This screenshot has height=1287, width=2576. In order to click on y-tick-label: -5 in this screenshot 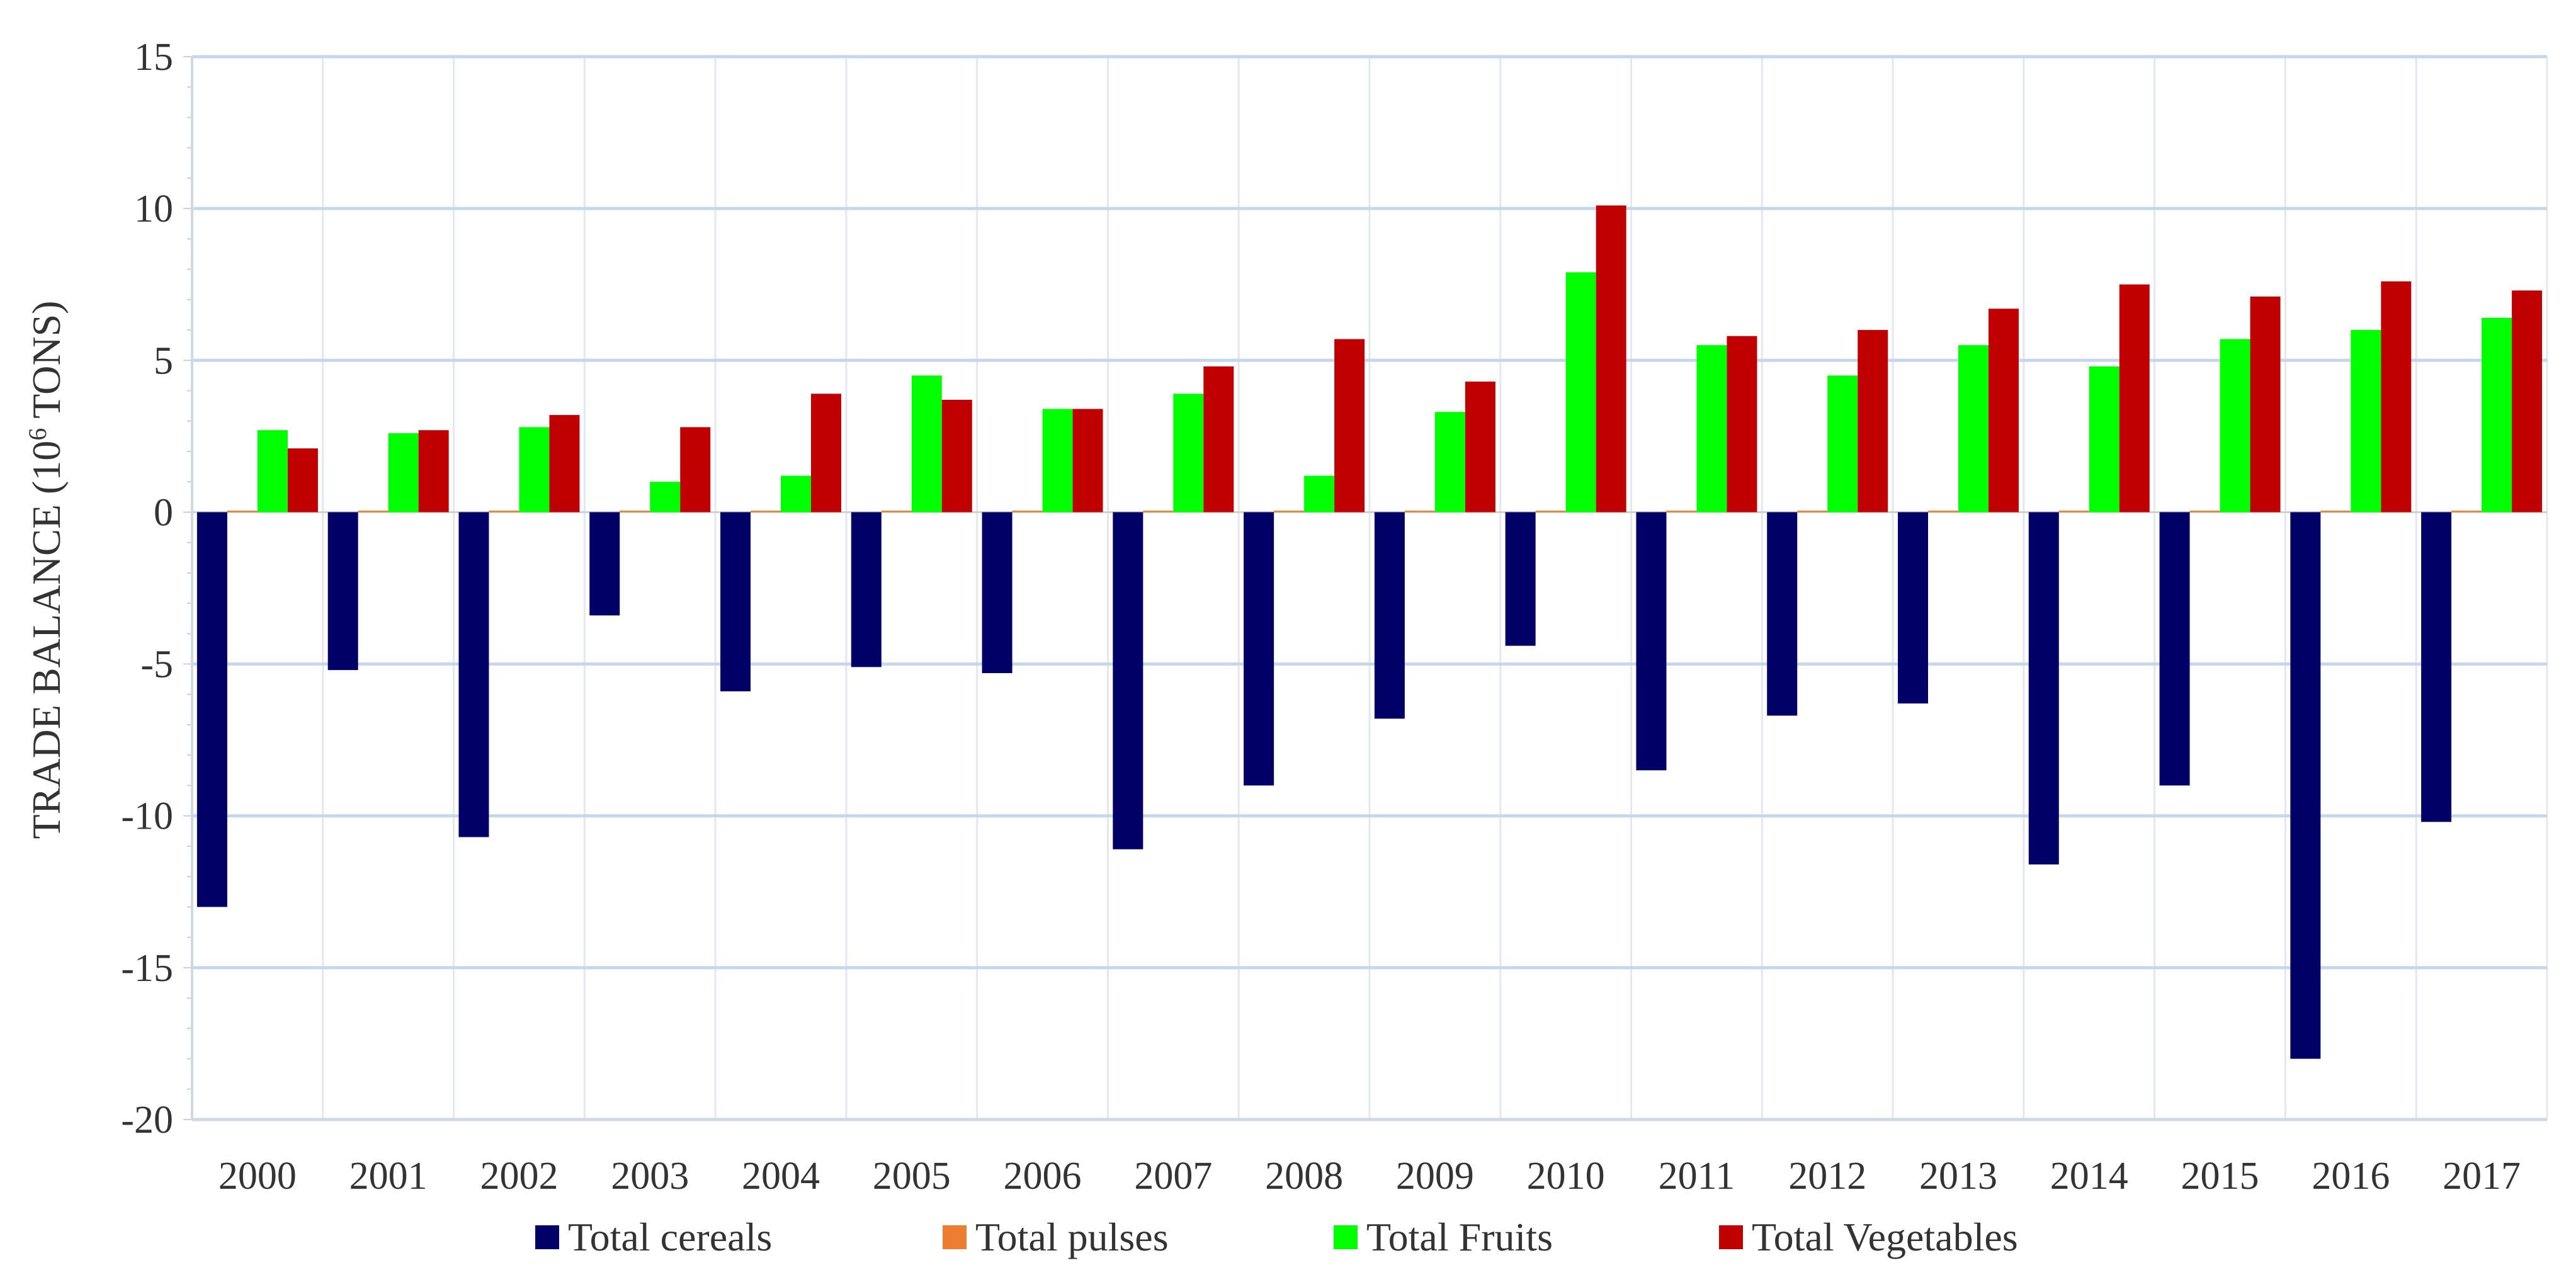, I will do `click(156, 665)`.